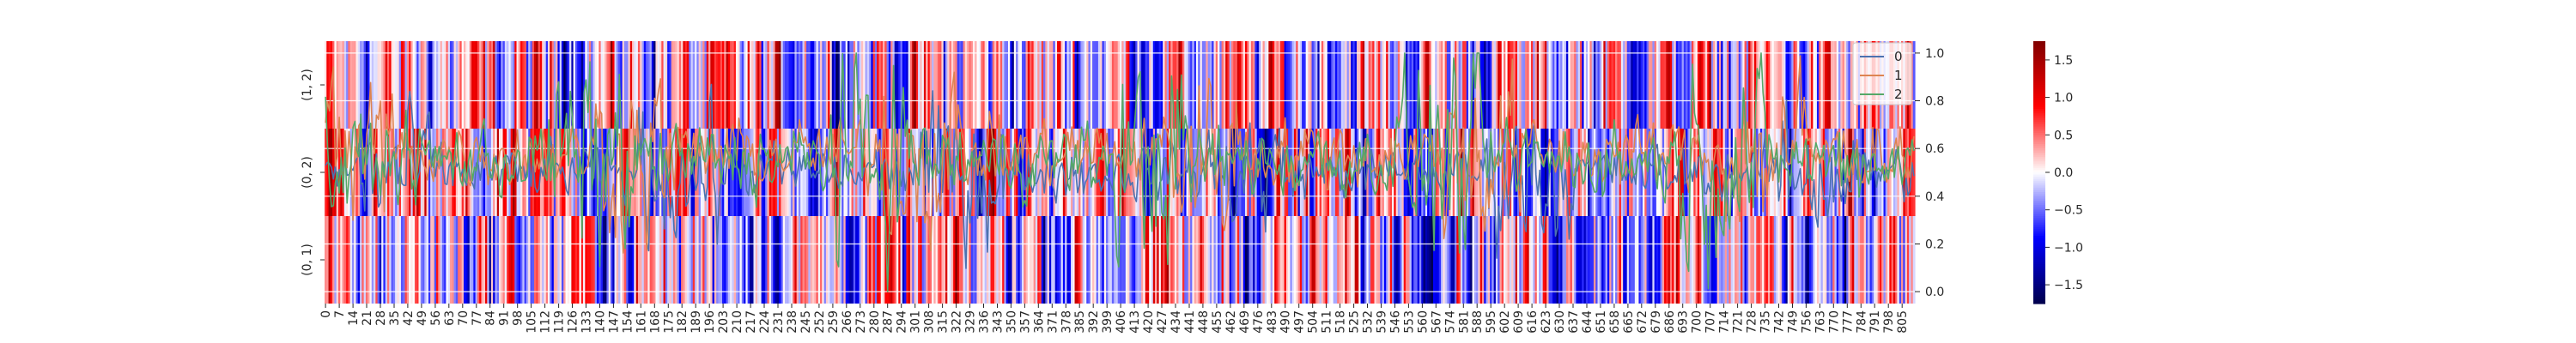 The width and height of the screenshot is (2576, 343). I want to click on x-tick-label: 770, so click(1834, 322).